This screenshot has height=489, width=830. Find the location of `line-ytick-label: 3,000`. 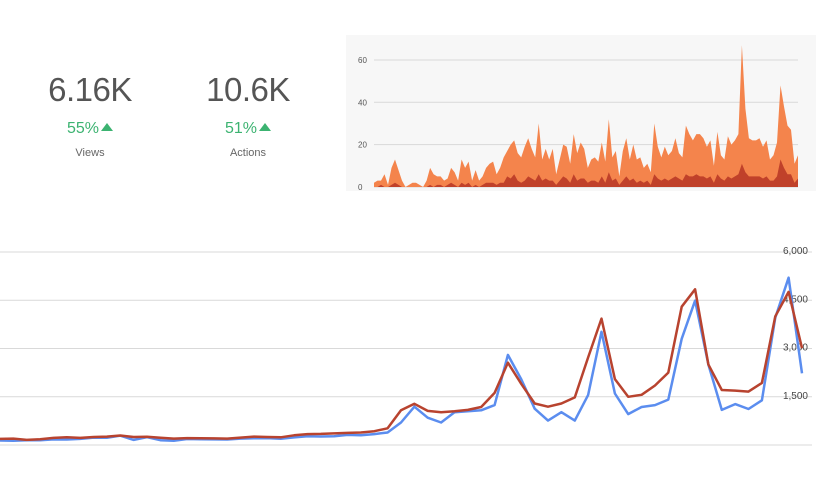

line-ytick-label: 3,000 is located at coordinates (795, 348).